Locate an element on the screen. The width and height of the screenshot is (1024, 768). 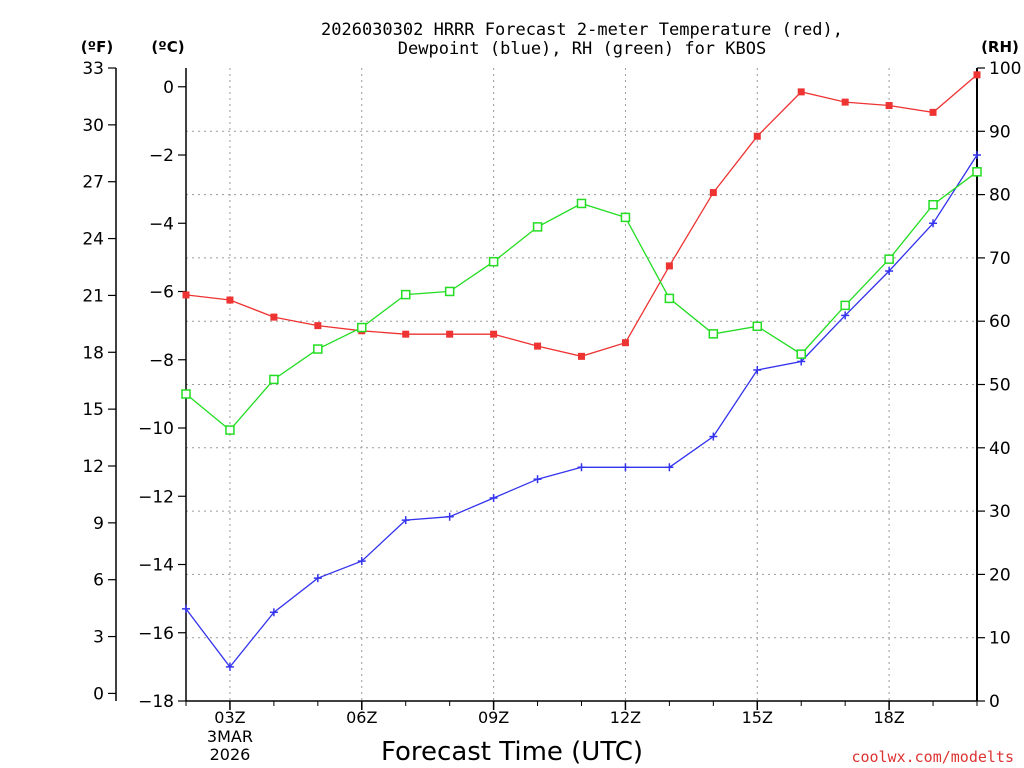
watermark: coolwx.com/modelts is located at coordinates (932, 757).